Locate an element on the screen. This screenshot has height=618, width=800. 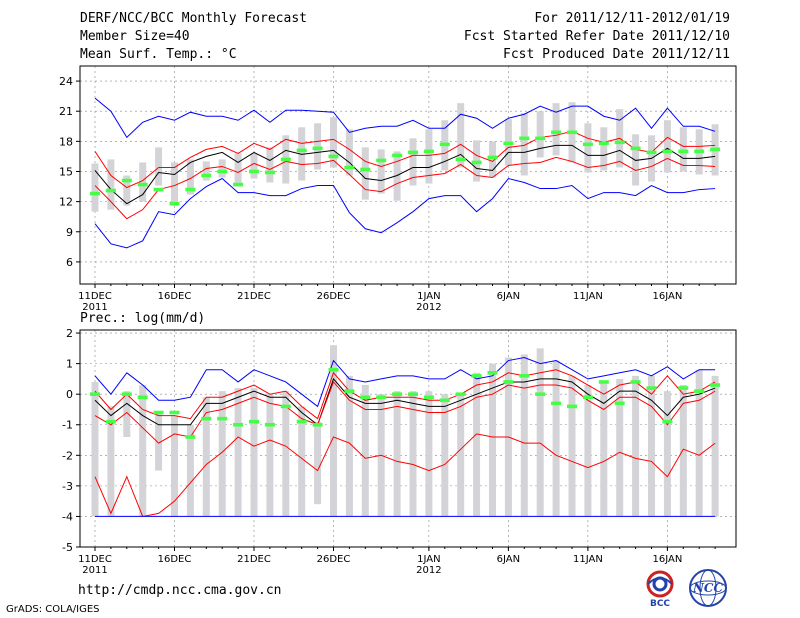
x-tick-label: 16JAN is located at coordinates (667, 559).